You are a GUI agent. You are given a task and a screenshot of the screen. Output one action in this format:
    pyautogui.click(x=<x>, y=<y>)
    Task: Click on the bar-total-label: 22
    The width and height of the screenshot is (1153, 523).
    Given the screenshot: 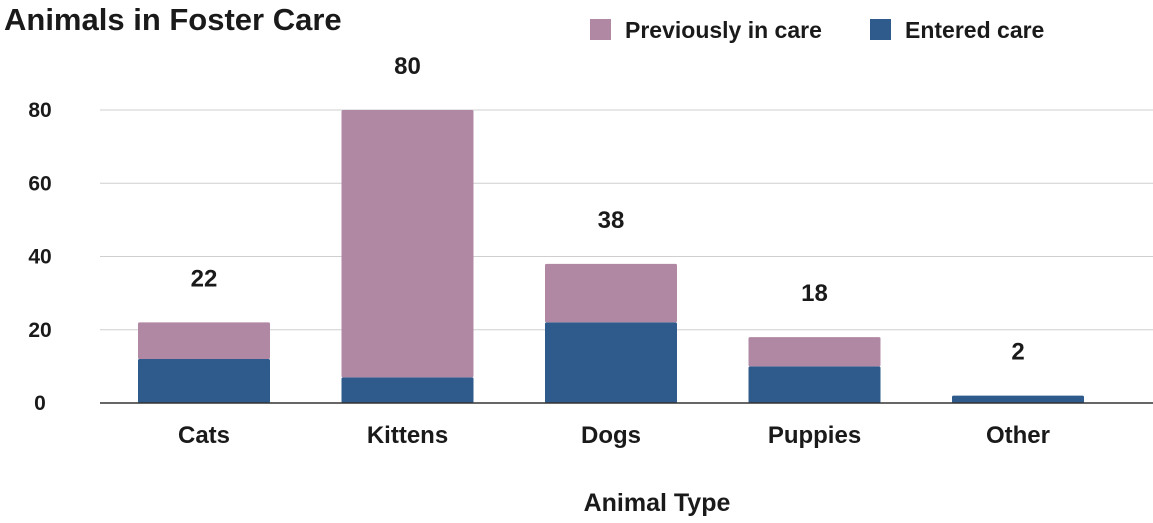 What is the action you would take?
    pyautogui.click(x=204, y=278)
    